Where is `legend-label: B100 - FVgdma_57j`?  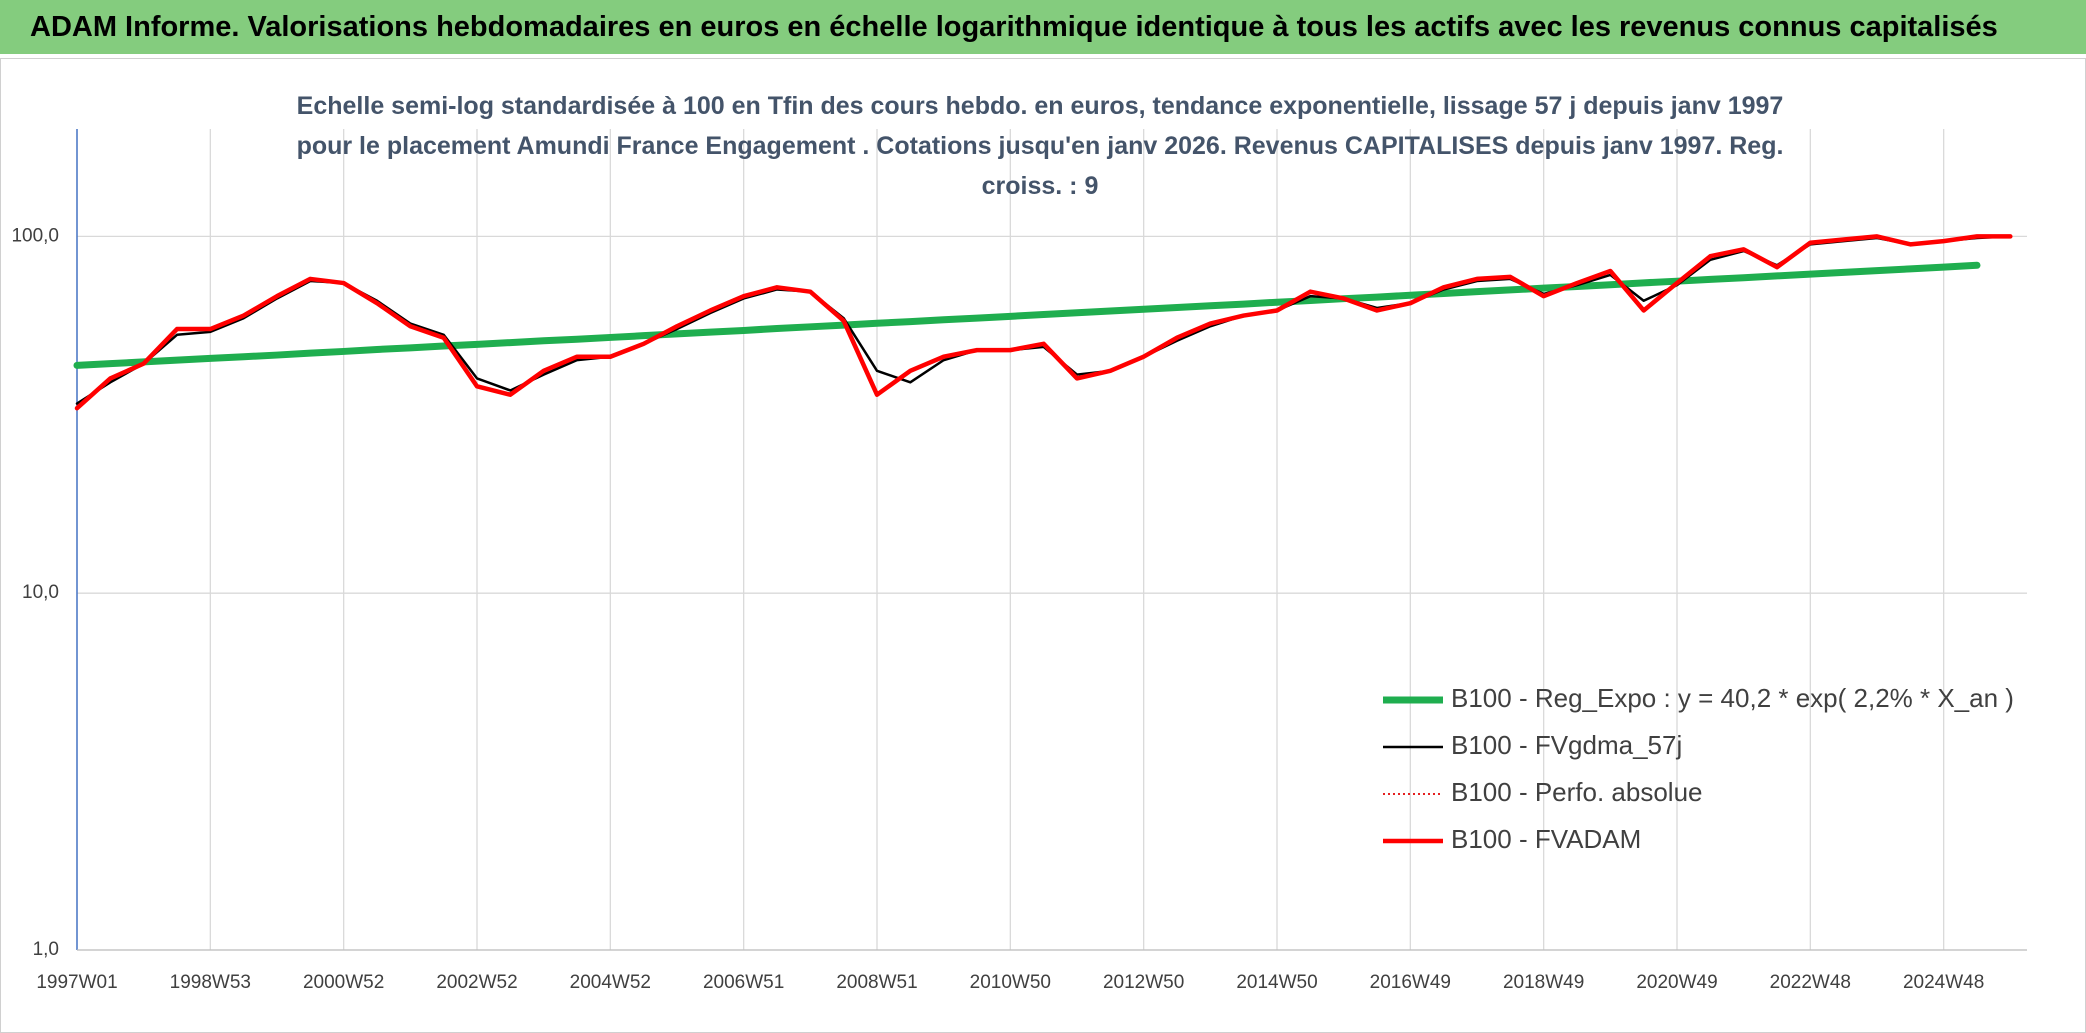
legend-label: B100 - FVgdma_57j is located at coordinates (1566, 745).